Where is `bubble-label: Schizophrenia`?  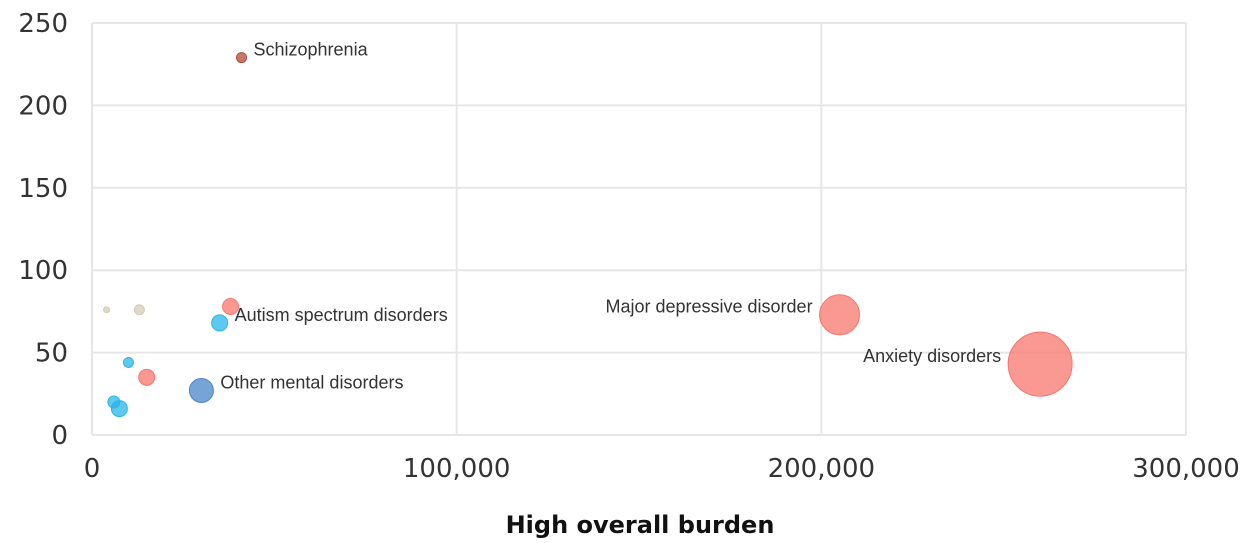
bubble-label: Schizophrenia is located at coordinates (311, 50).